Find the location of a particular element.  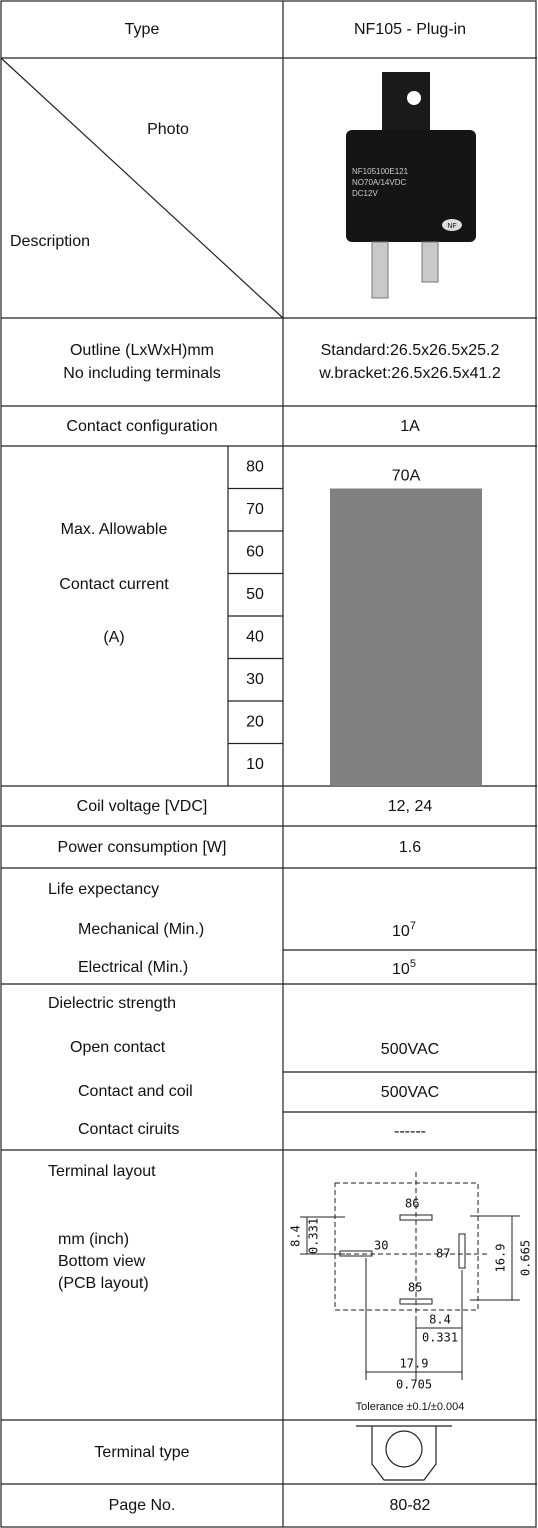

pin-label: 85 is located at coordinates (415, 1288).